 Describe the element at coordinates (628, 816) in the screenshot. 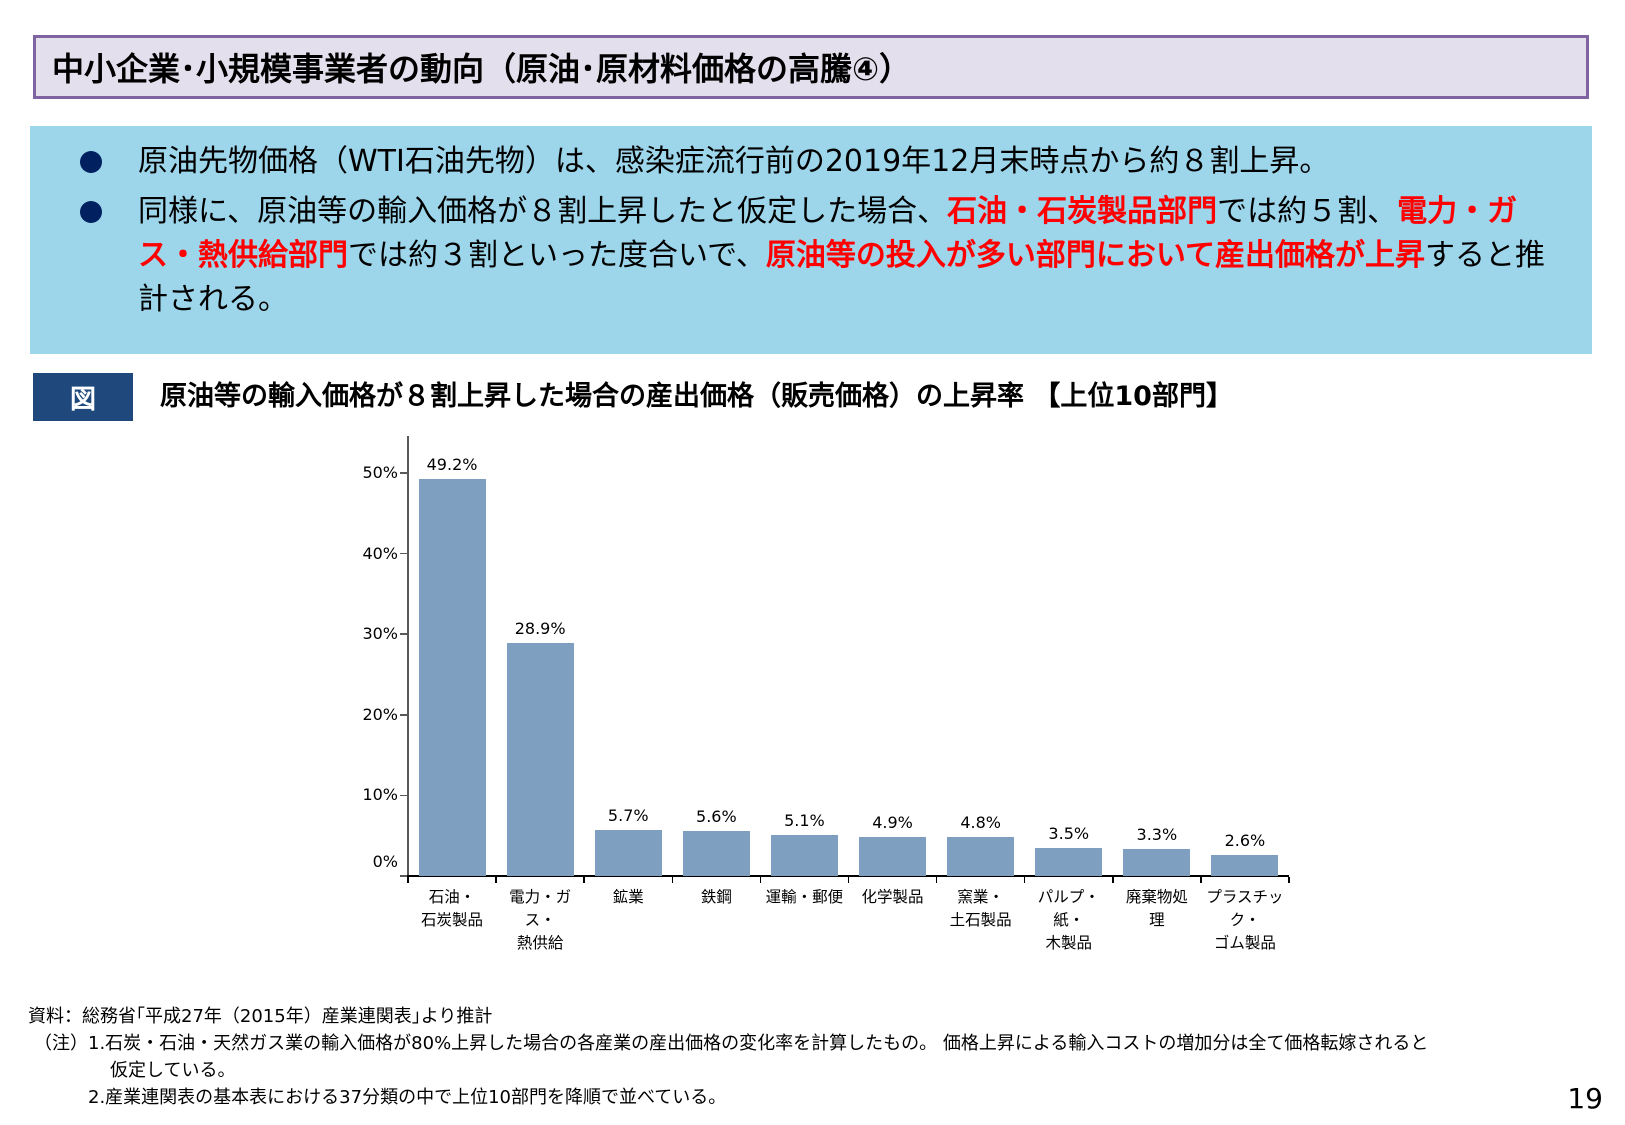

I see `bar-value-label: 5.7%` at that location.